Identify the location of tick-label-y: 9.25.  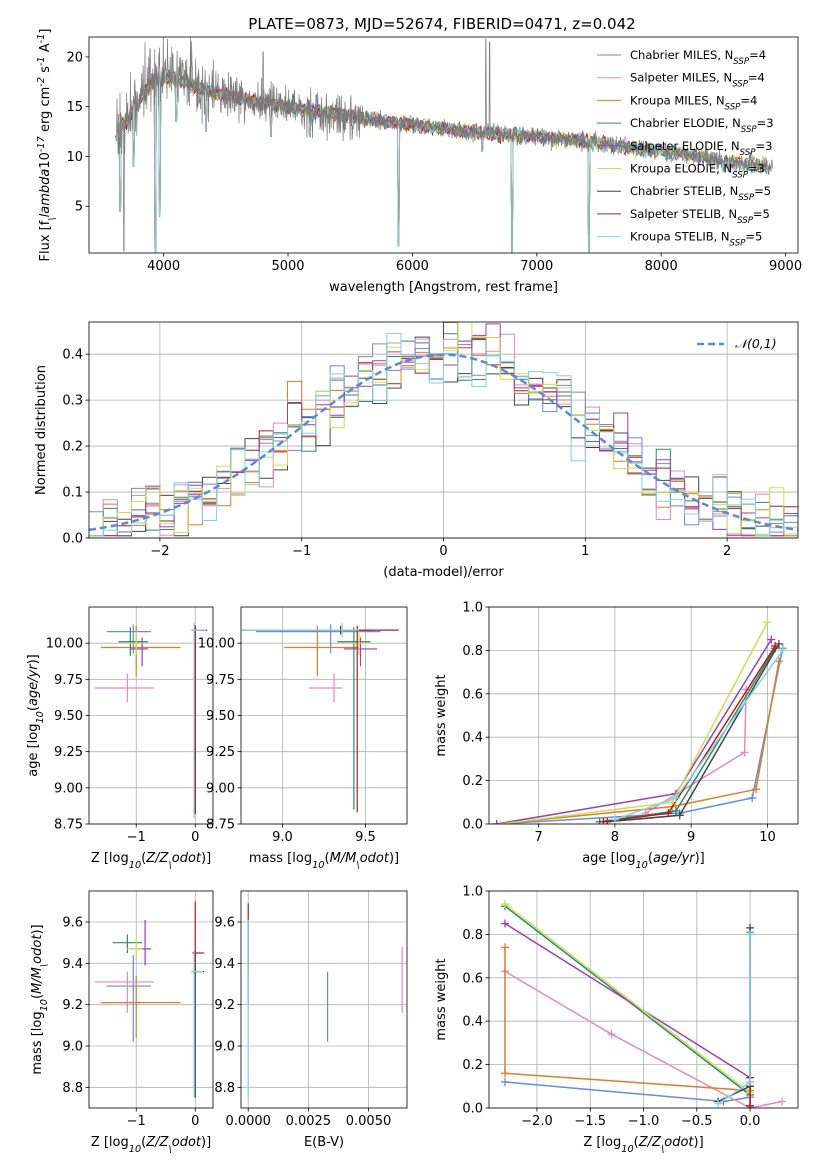
(220, 752).